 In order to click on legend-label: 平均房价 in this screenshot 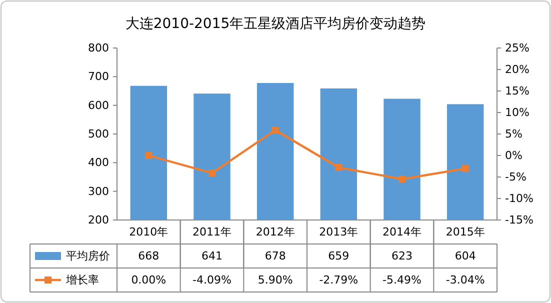, I will do `click(88, 256)`.